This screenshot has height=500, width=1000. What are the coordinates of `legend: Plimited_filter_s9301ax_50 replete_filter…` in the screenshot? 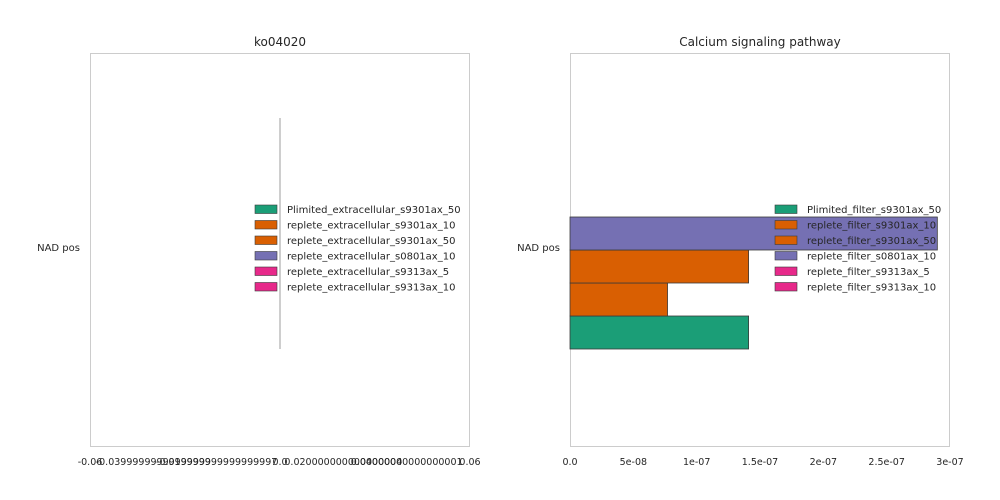 It's located at (857, 249).